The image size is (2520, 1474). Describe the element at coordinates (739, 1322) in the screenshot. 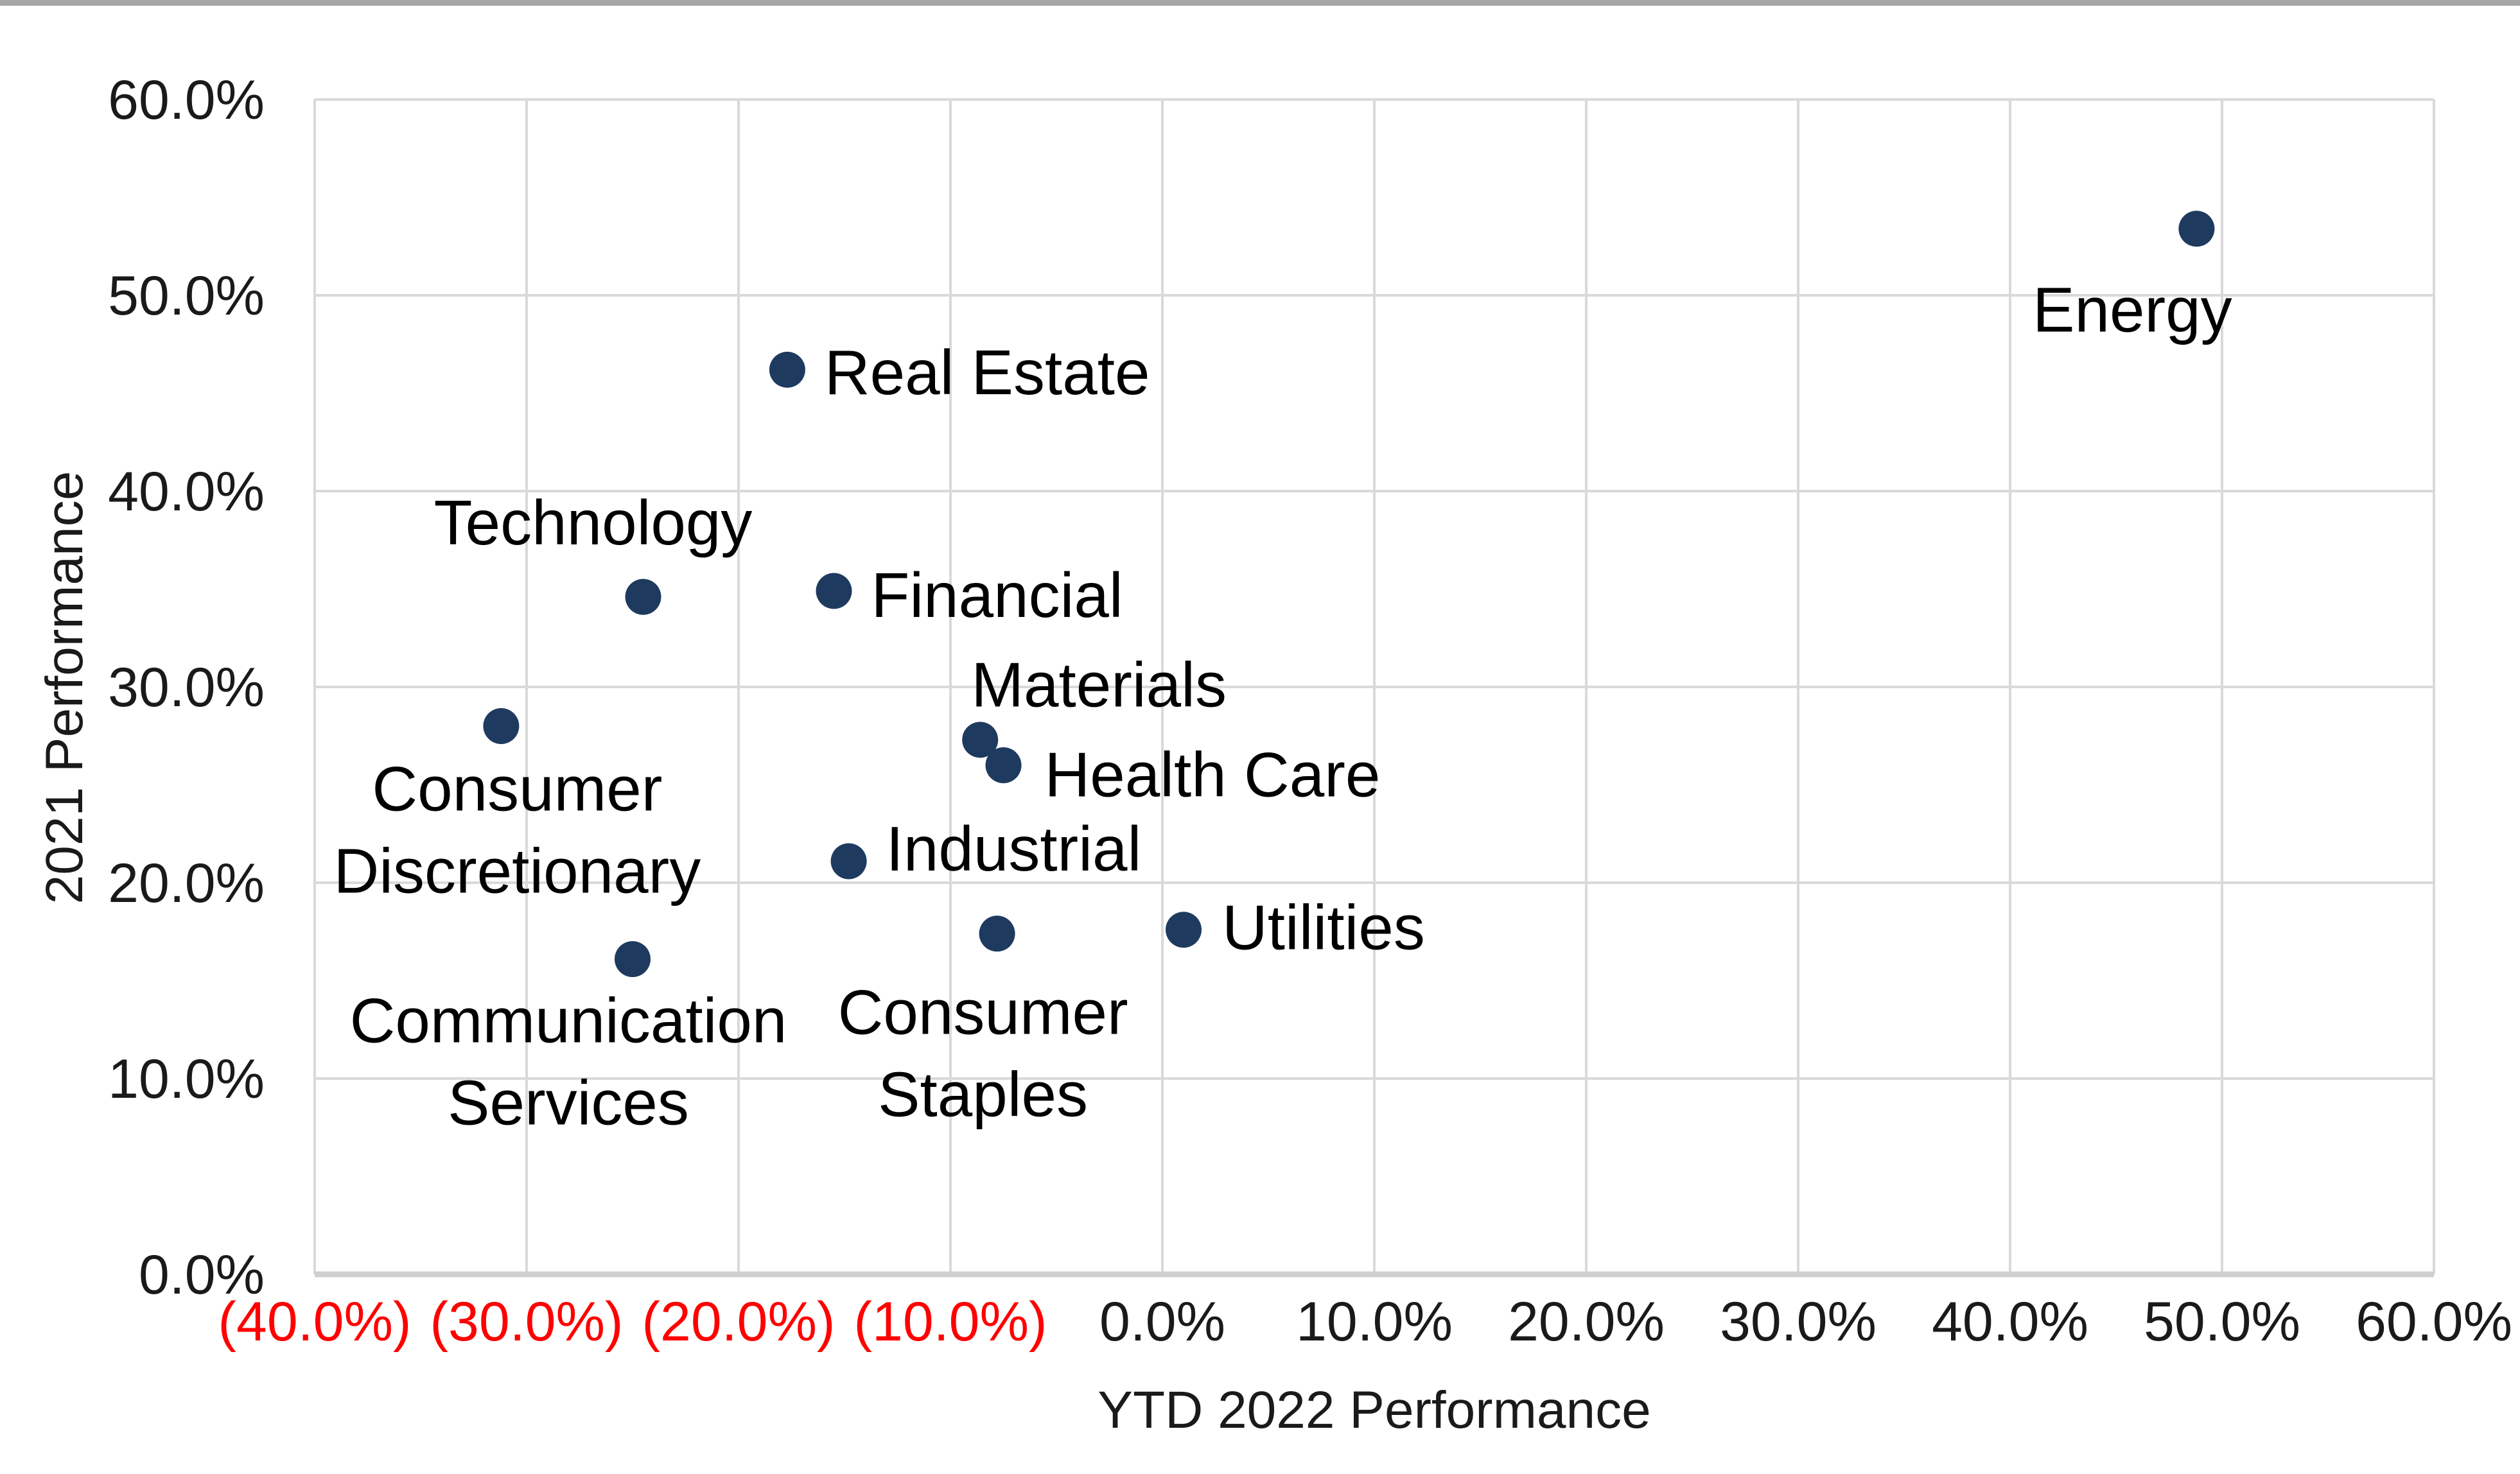

I see `x-axis-tick-label: (20.0%)` at that location.